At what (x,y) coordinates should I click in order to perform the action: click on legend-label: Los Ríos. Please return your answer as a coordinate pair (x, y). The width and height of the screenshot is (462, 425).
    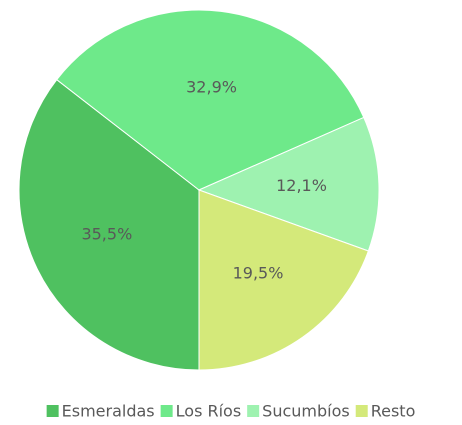
    Looking at the image, I should click on (209, 411).